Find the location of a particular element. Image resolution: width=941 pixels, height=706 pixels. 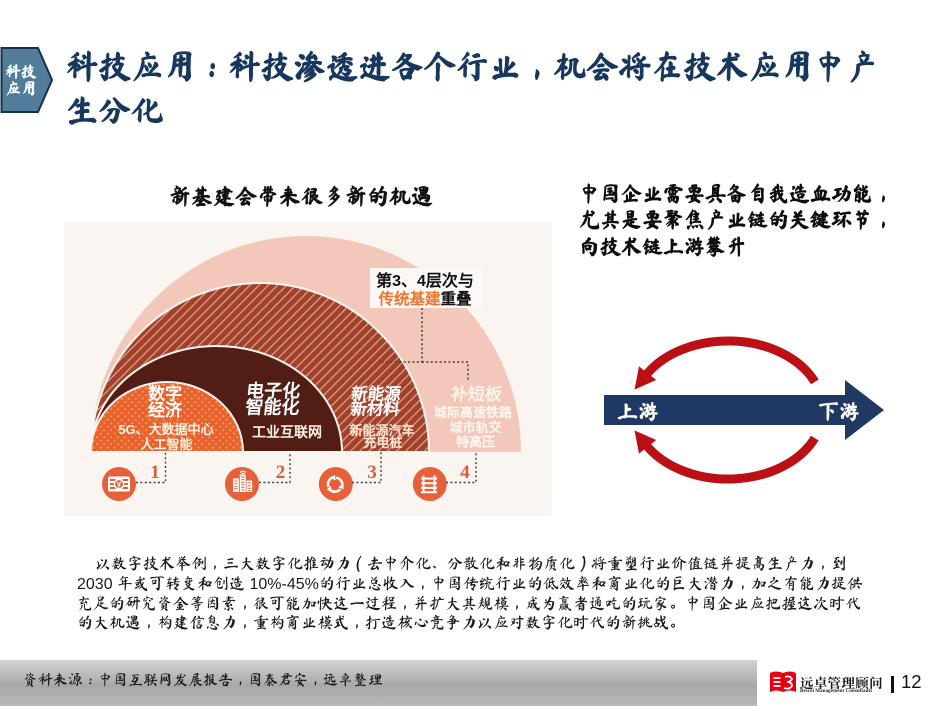

svg-text: 1 is located at coordinates (155, 472).